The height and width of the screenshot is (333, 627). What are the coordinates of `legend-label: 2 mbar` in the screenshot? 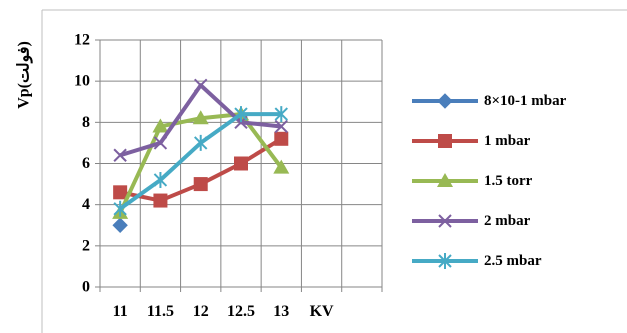 It's located at (507, 221).